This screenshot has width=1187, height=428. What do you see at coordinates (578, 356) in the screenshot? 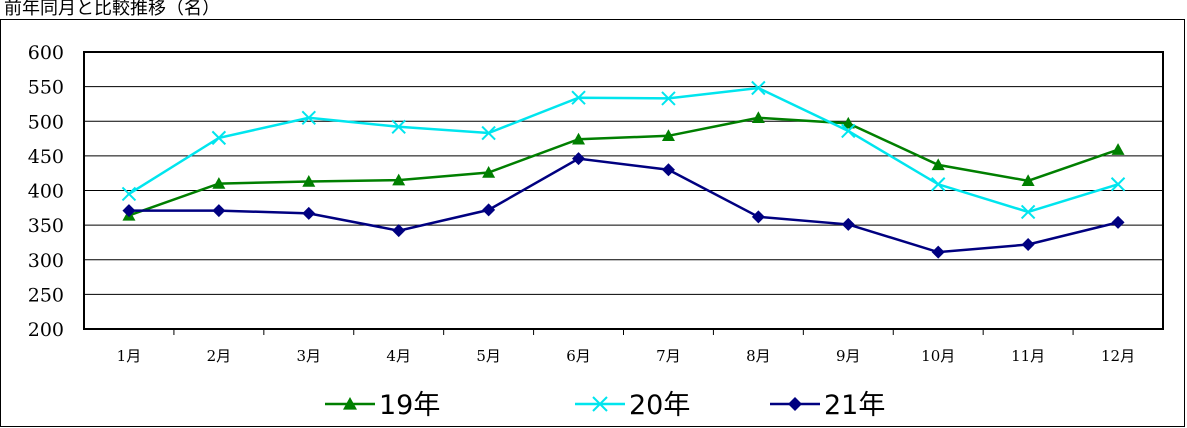
I see `x-tick-label: 6月` at bounding box center [578, 356].